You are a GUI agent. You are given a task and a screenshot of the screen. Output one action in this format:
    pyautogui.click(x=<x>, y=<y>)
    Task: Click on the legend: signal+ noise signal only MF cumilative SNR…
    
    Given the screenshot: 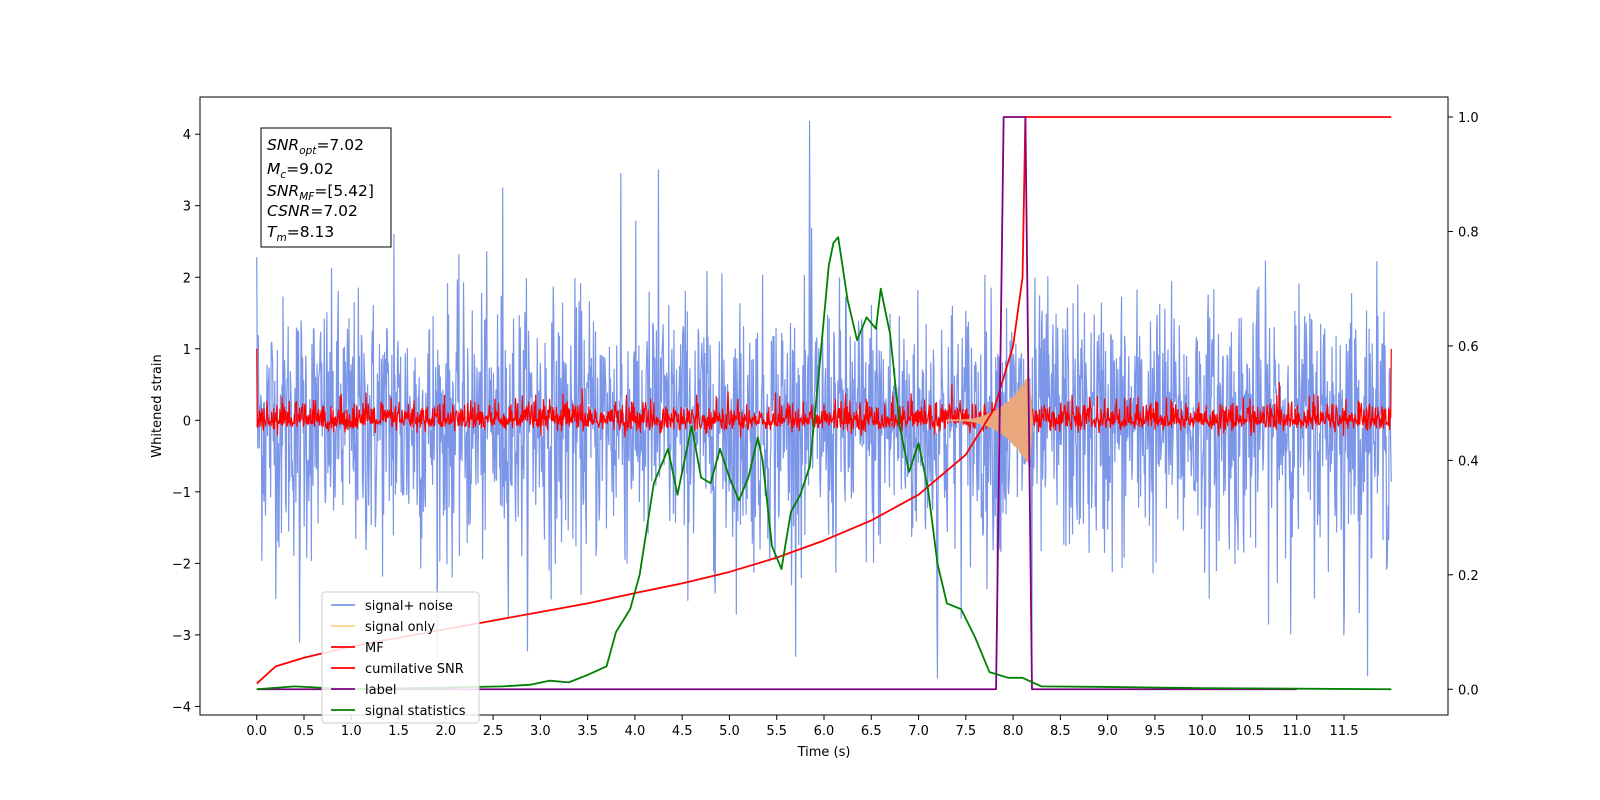 What is the action you would take?
    pyautogui.click(x=400, y=657)
    